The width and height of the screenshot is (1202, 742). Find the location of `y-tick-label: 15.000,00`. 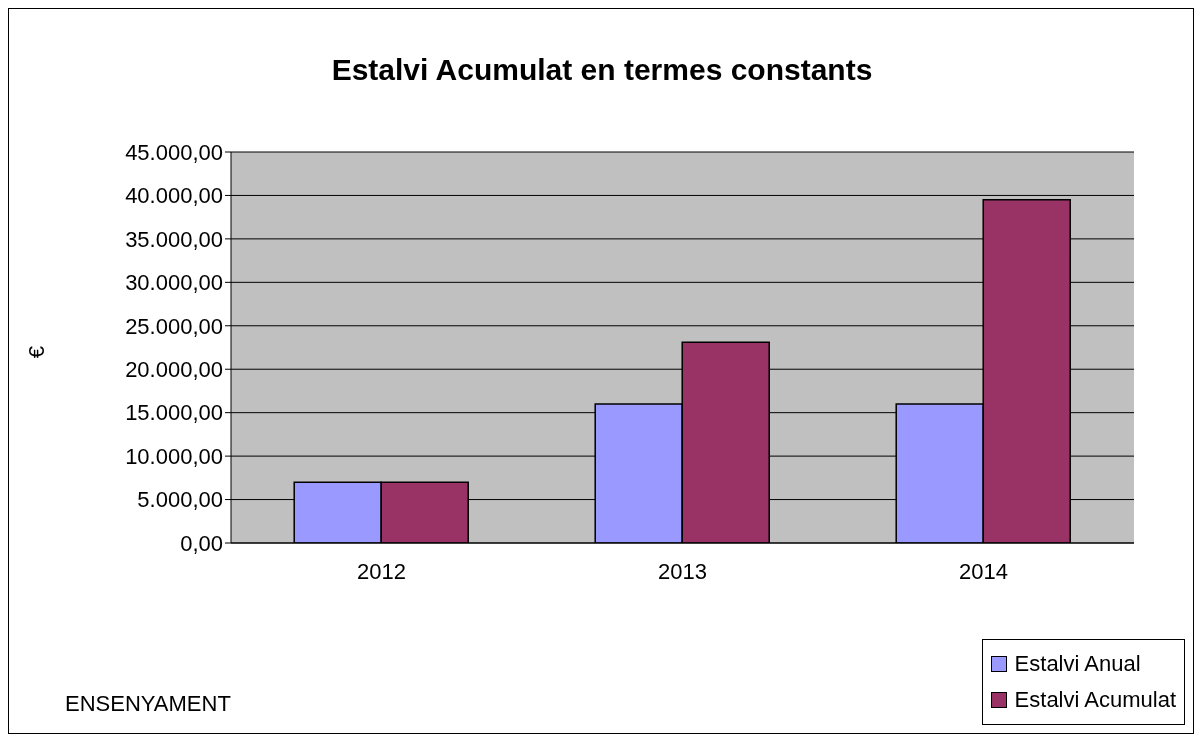

y-tick-label: 15.000,00 is located at coordinates (174, 413).